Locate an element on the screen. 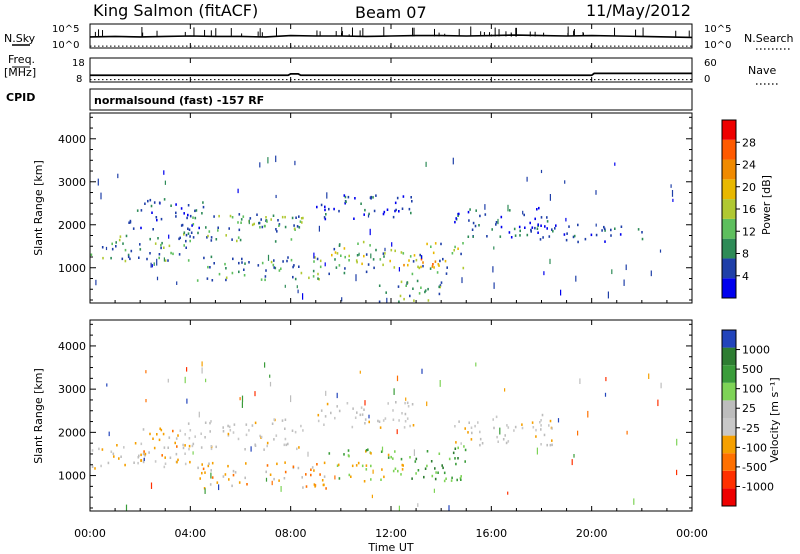 The height and width of the screenshot is (554, 800). ytick-label: 4000 is located at coordinates (72, 139).